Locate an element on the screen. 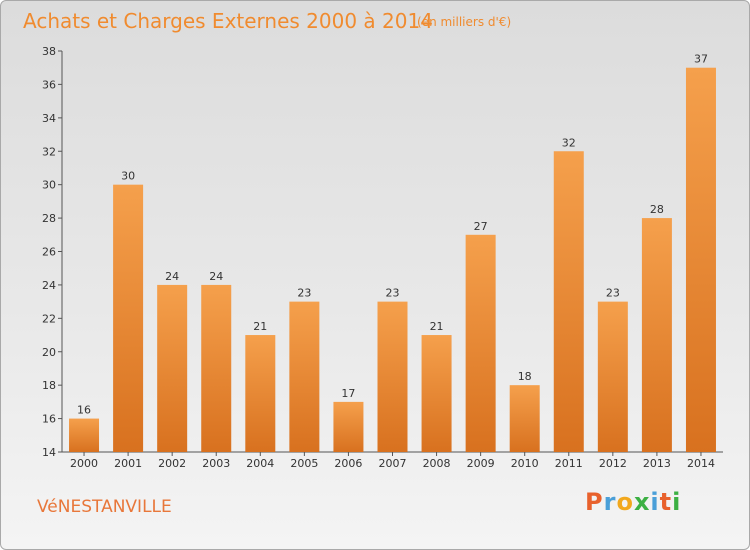 This screenshot has width=750, height=550. value-label-2004: 21 is located at coordinates (260, 326).